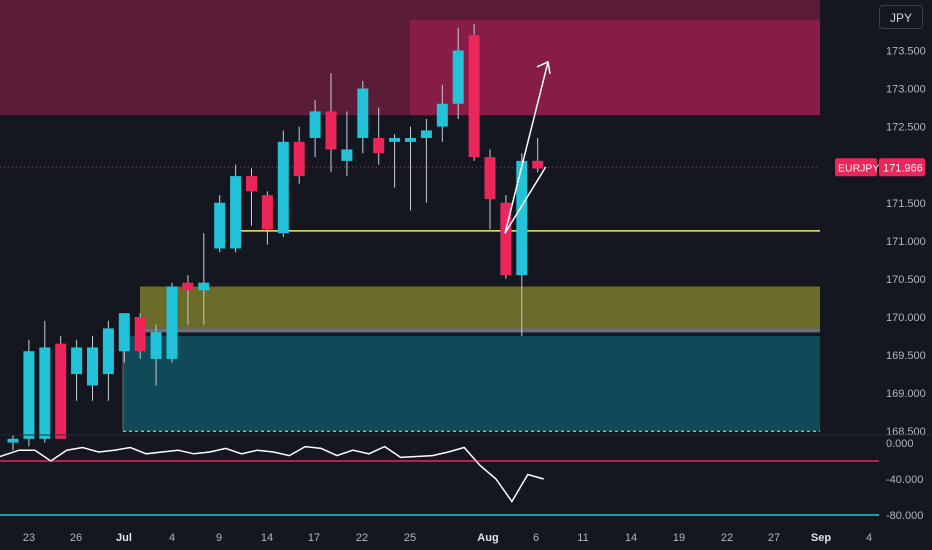  What do you see at coordinates (906, 128) in the screenshot?
I see `y-axis-tick-label: 172.500` at bounding box center [906, 128].